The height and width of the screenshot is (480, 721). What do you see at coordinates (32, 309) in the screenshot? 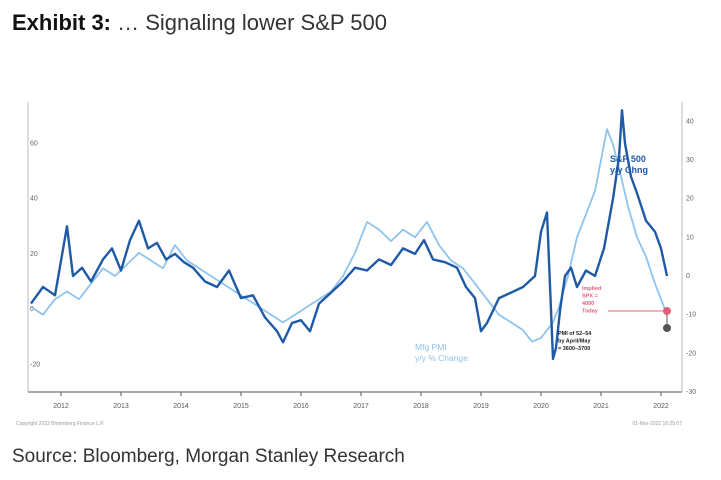
I see `left-tick-label: 0` at bounding box center [32, 309].